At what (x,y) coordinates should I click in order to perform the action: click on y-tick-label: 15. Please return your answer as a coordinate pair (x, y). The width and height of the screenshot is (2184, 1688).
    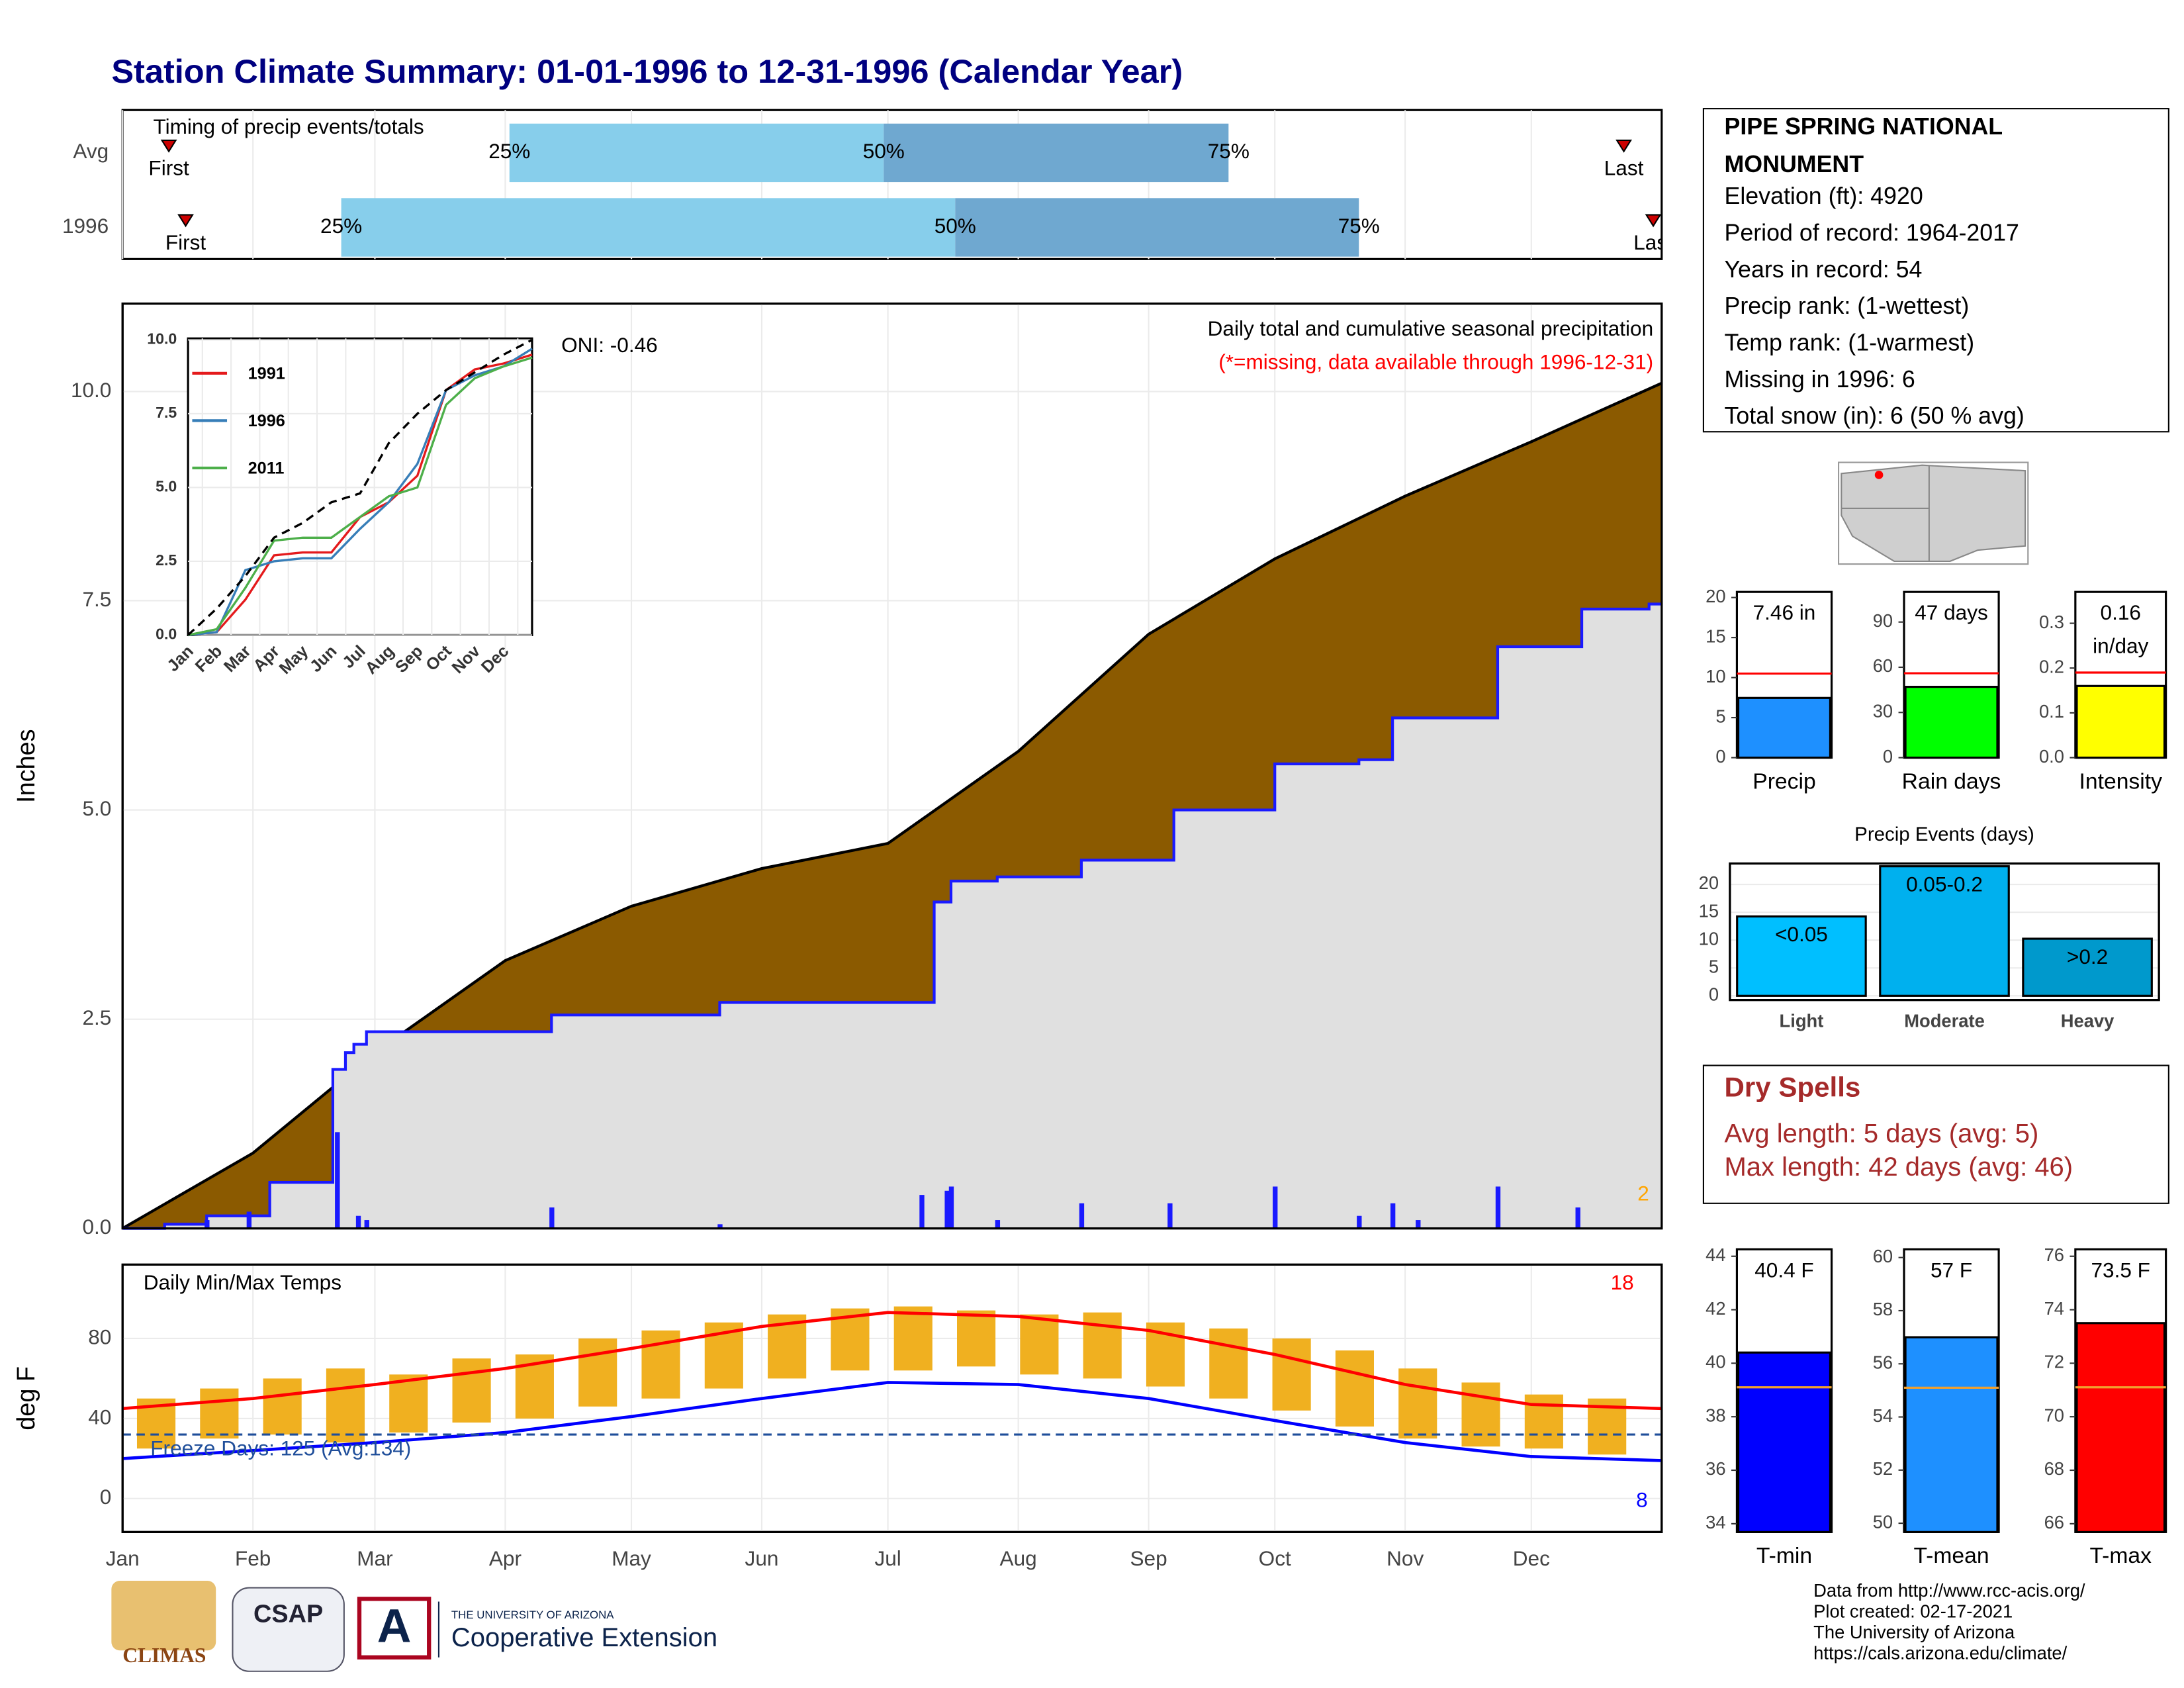
    Looking at the image, I should click on (1715, 636).